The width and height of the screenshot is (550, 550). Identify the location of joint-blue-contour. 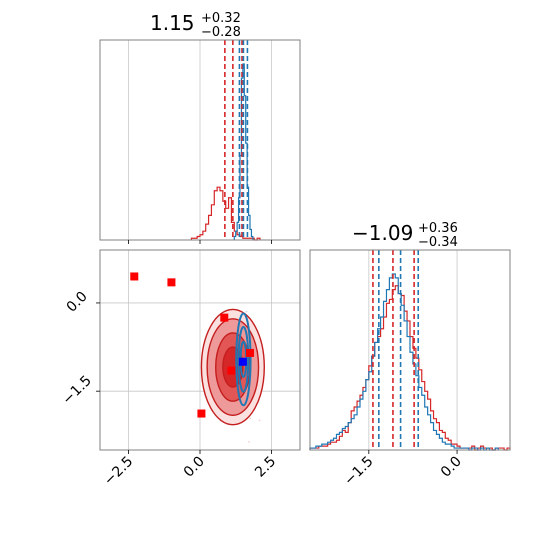
(243, 359).